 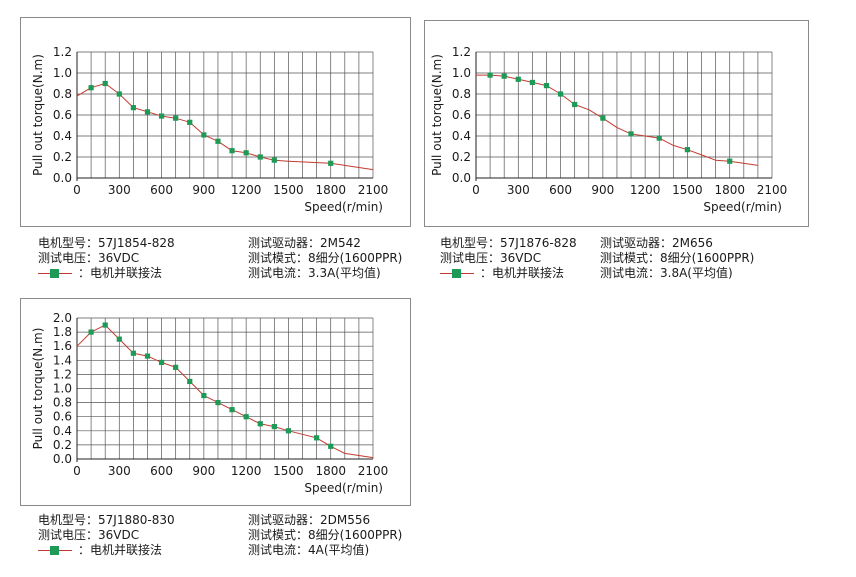 I want to click on x-tick-label: 0, so click(x=77, y=471).